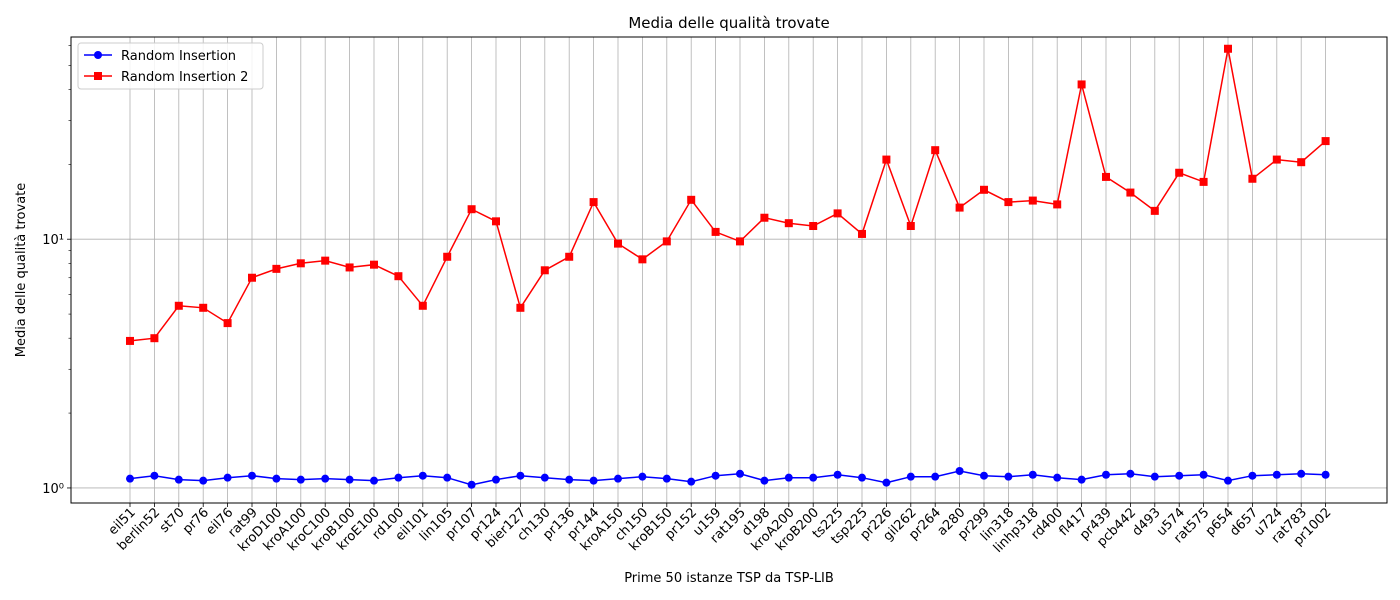 Image resolution: width=1400 pixels, height=600 pixels. Describe the element at coordinates (98, 55) in the screenshot. I see `legend-marker-circle` at that location.